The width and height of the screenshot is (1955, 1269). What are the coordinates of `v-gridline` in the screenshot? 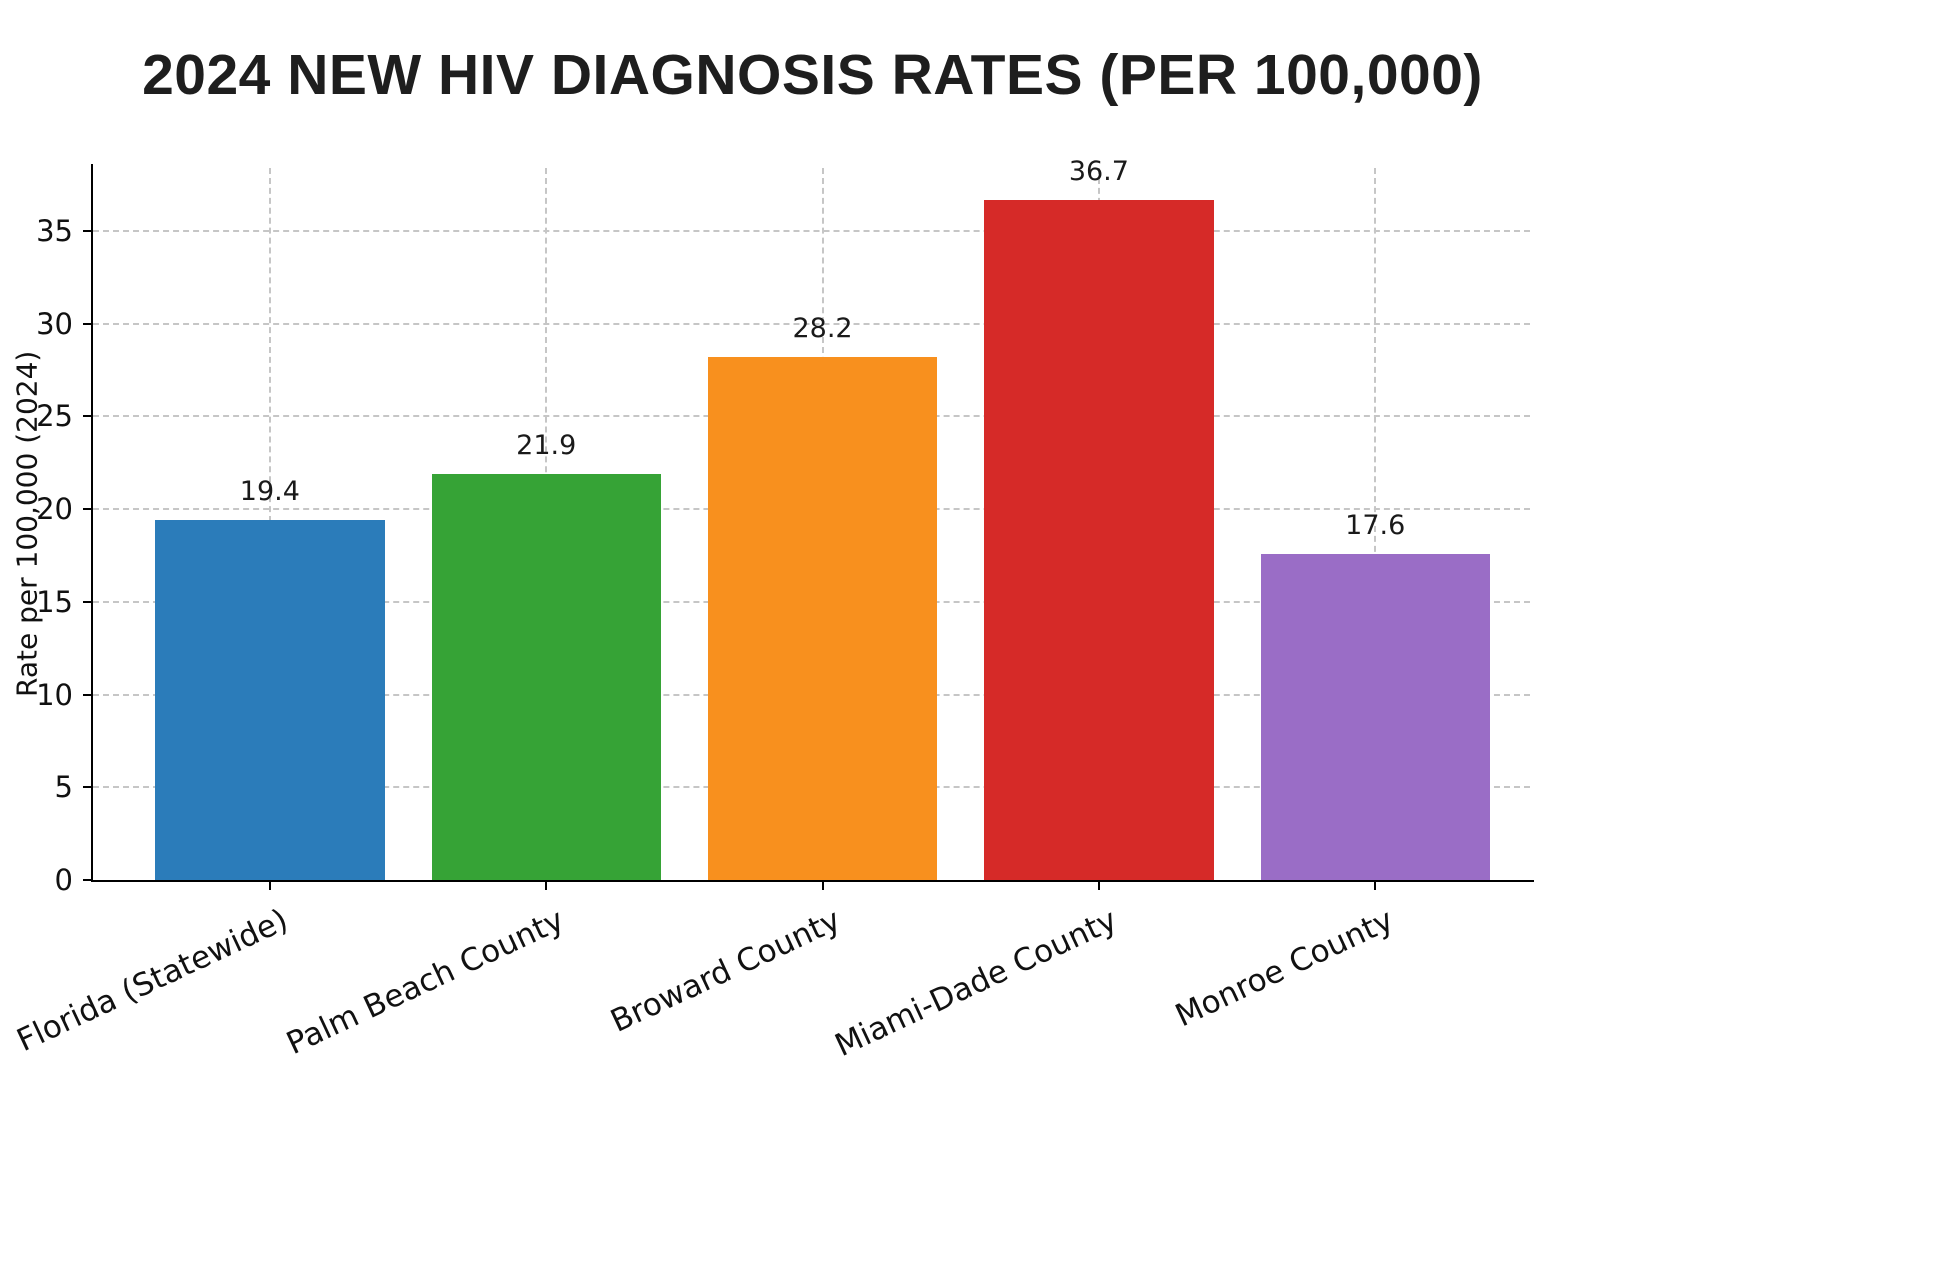 It's located at (1375, 524).